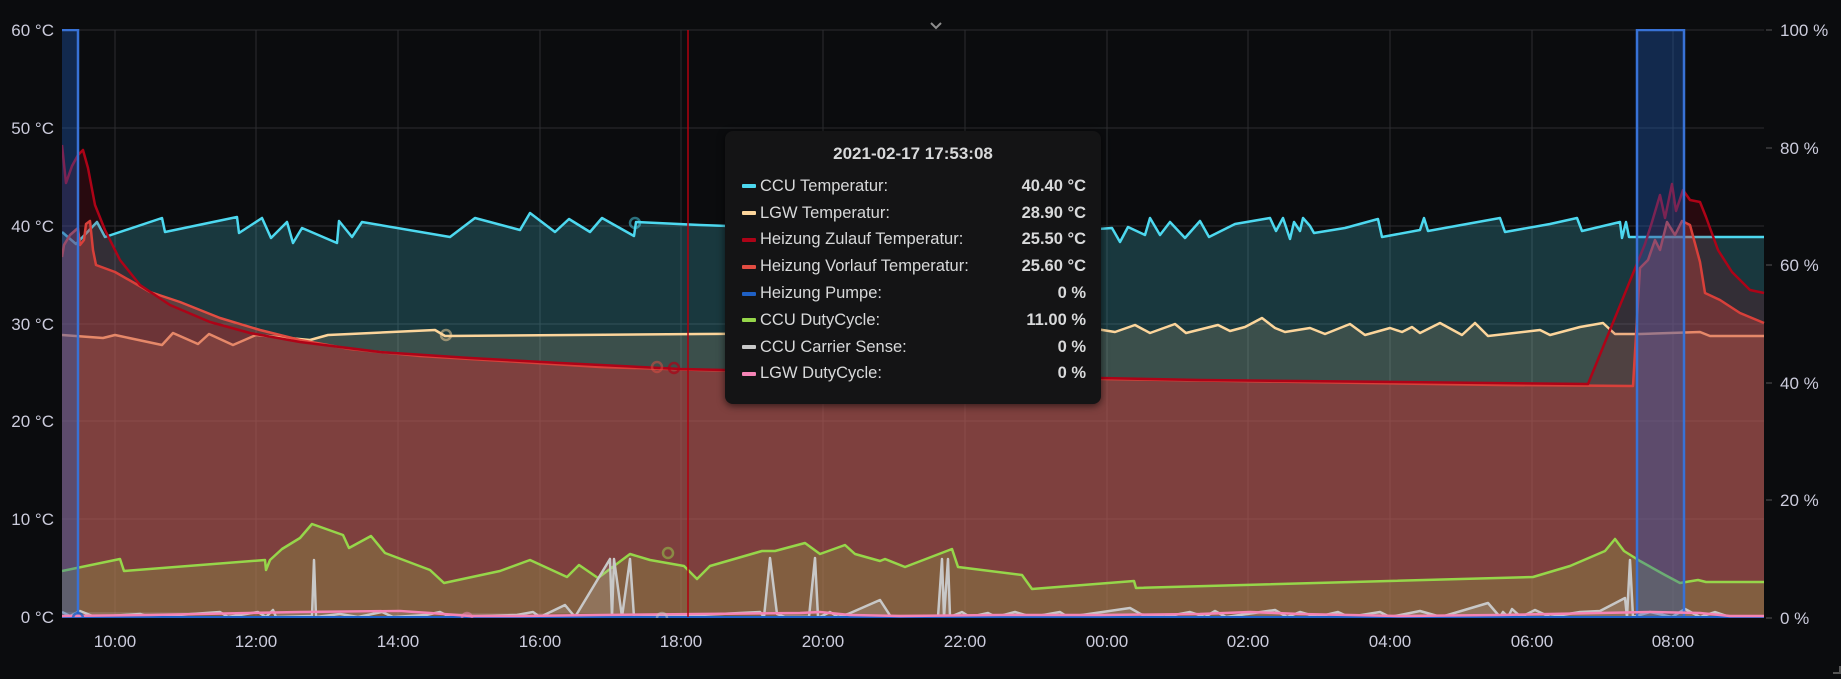  I want to click on tooltip-title: 2021-02-17 17:53:08, so click(913, 153).